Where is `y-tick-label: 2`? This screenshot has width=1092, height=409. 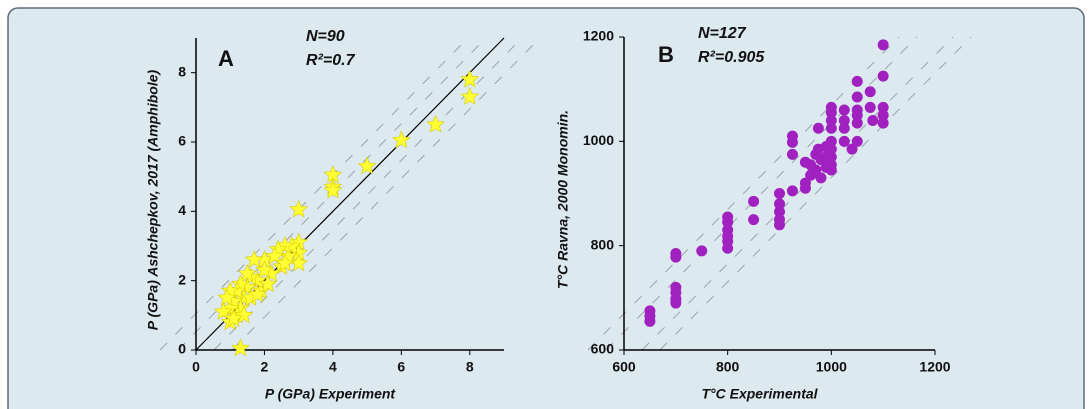
y-tick-label: 2 is located at coordinates (182, 279).